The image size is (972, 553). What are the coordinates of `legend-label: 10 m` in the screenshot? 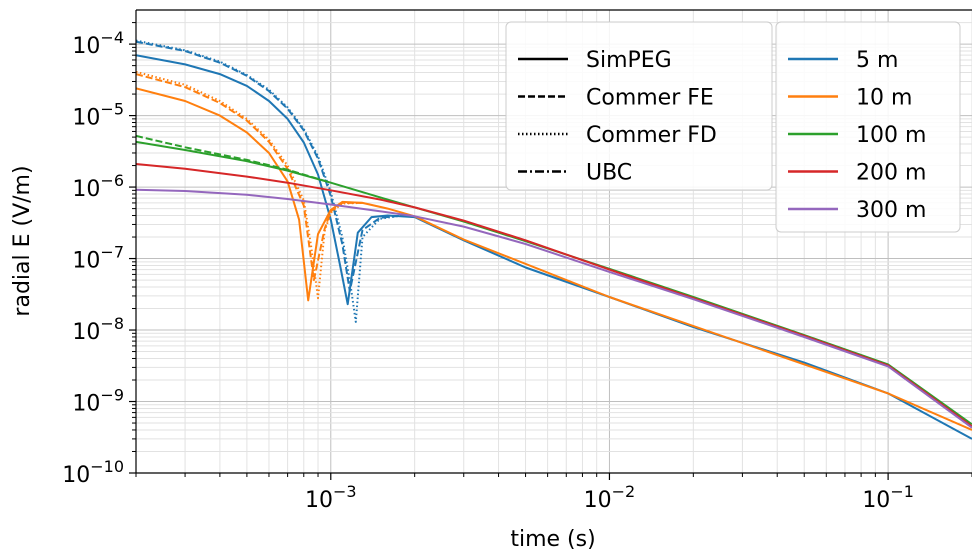 It's located at (884, 98).